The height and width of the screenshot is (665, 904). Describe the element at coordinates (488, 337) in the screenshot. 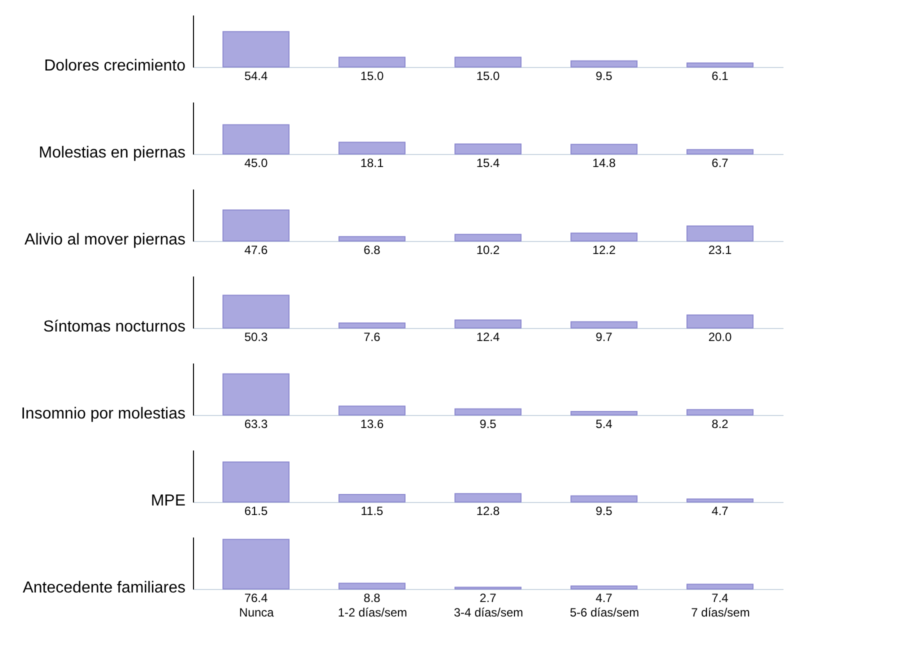

I see `data-label: 12.4` at that location.